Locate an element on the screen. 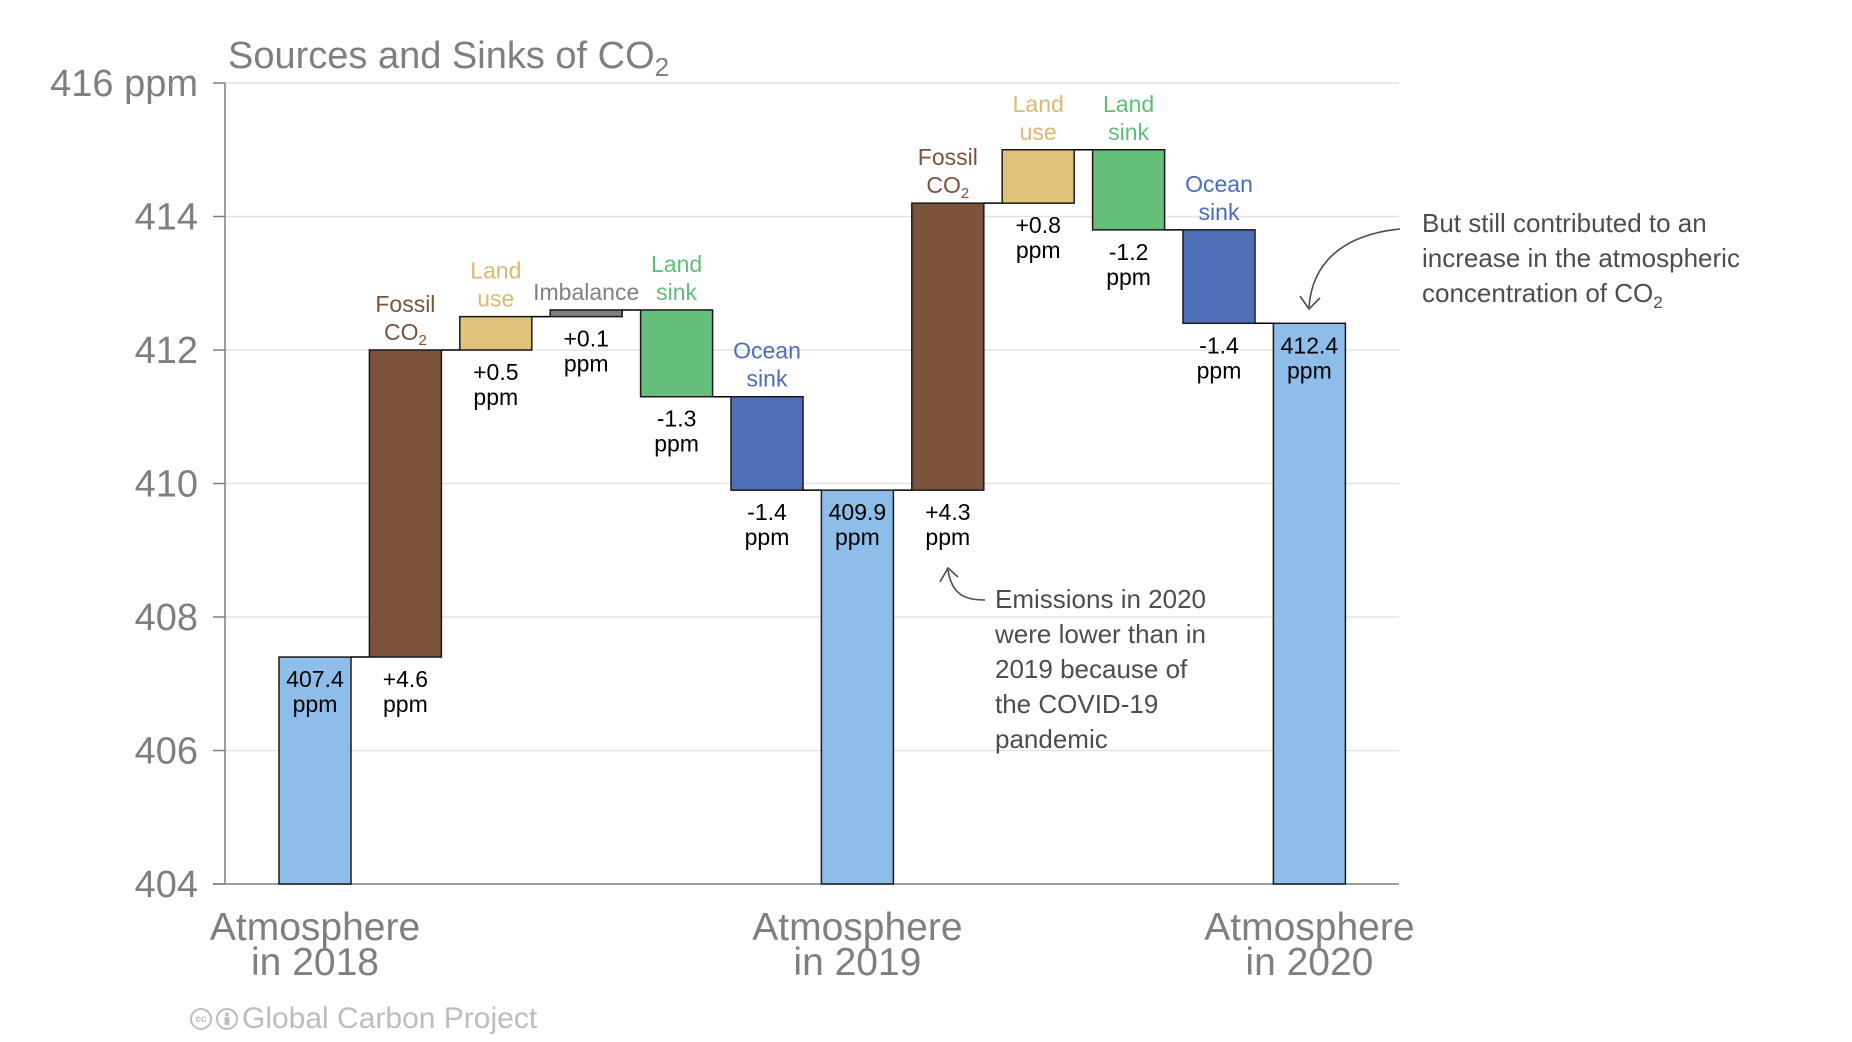  creative-commons-icon: cc is located at coordinates (201, 1019).